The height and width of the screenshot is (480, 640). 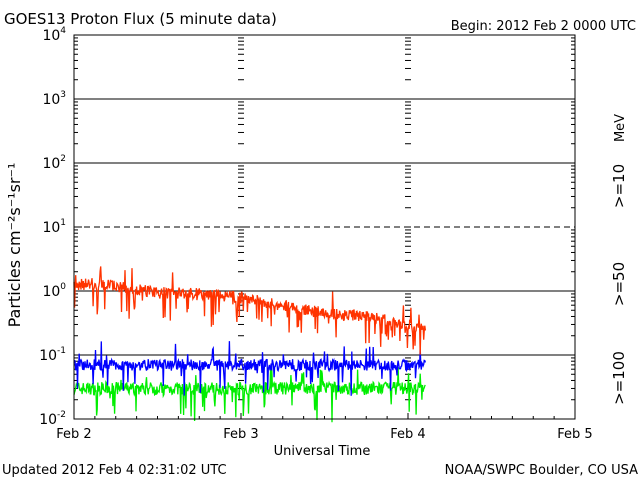 I want to click on y-tick-label: 10⁰, so click(x=54, y=291).